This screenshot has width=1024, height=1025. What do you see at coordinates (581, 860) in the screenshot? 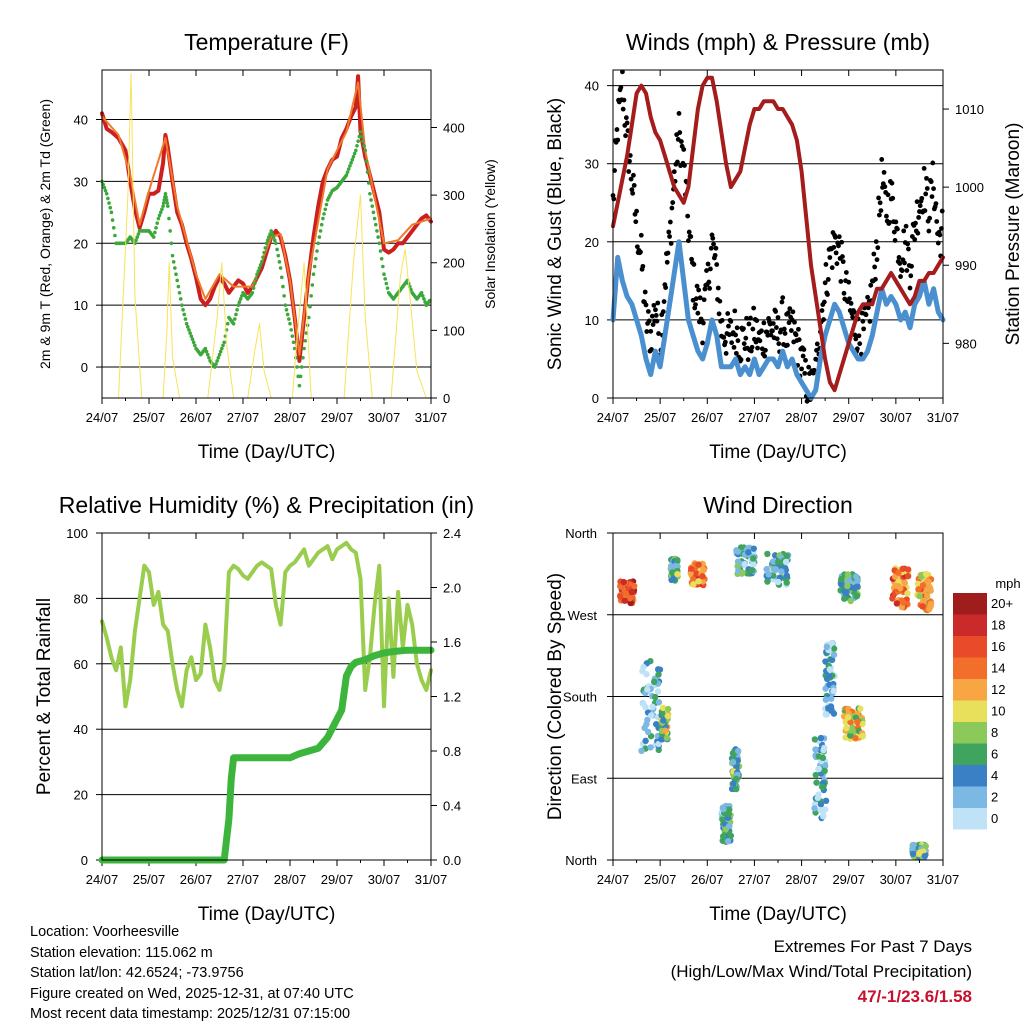
I see `wind_direction-ytick-label: North` at bounding box center [581, 860].